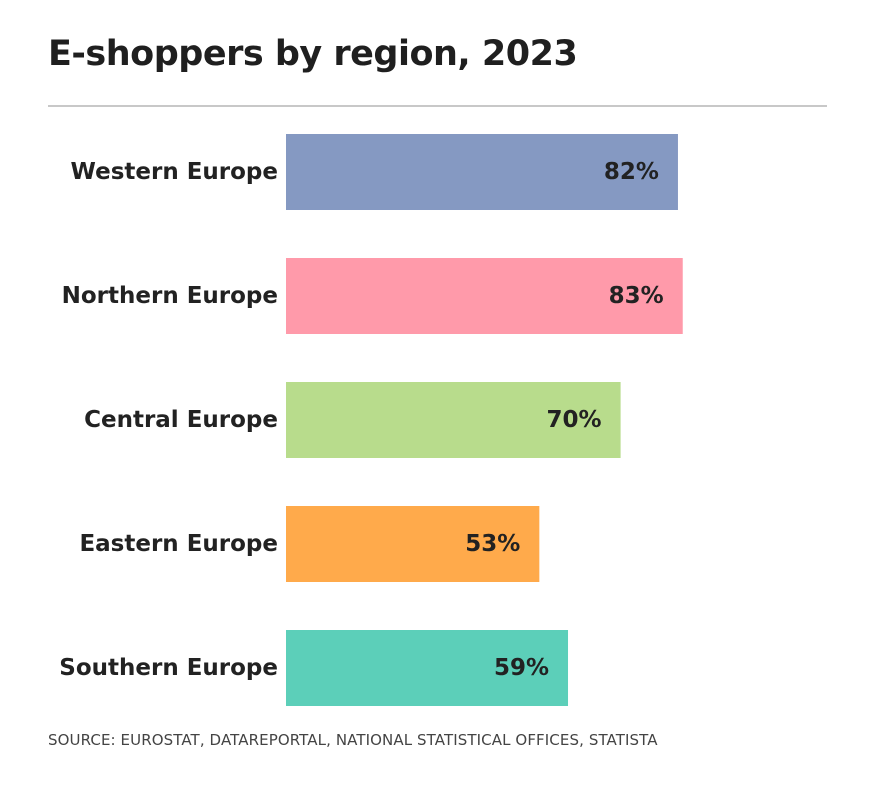 This screenshot has height=799, width=869. Describe the element at coordinates (168, 668) in the screenshot. I see `category-label: Southern Europe` at that location.